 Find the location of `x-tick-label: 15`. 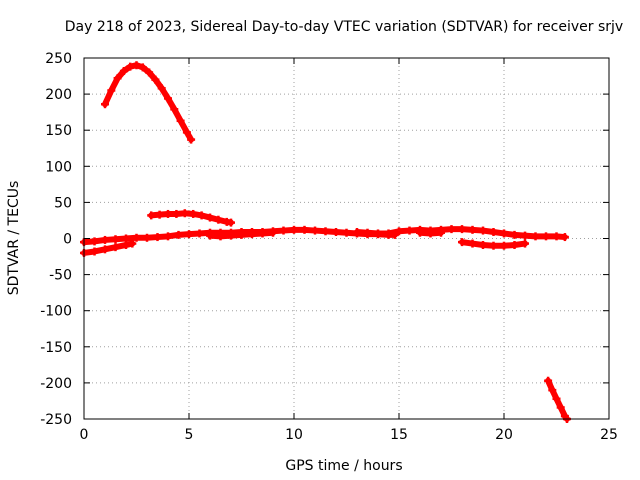

x-tick-label: 15 is located at coordinates (399, 435).